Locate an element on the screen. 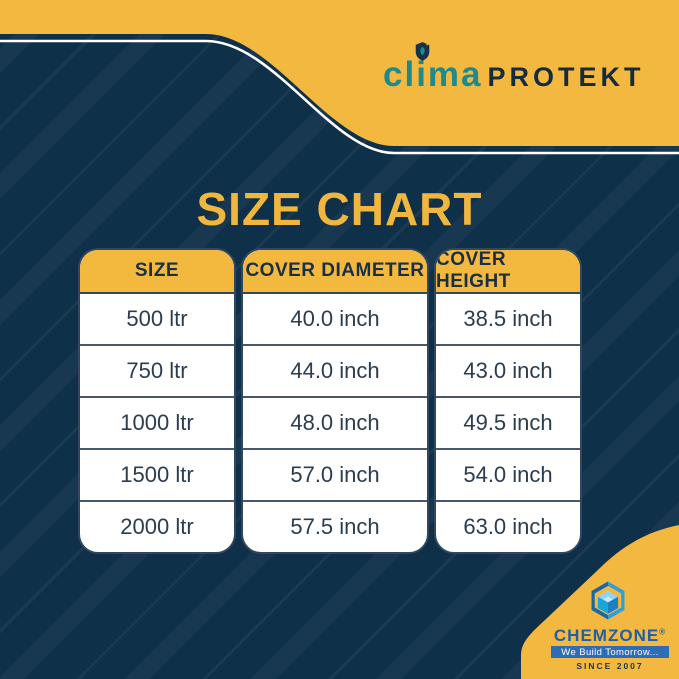  table-cell: 500 ltr is located at coordinates (157, 318).